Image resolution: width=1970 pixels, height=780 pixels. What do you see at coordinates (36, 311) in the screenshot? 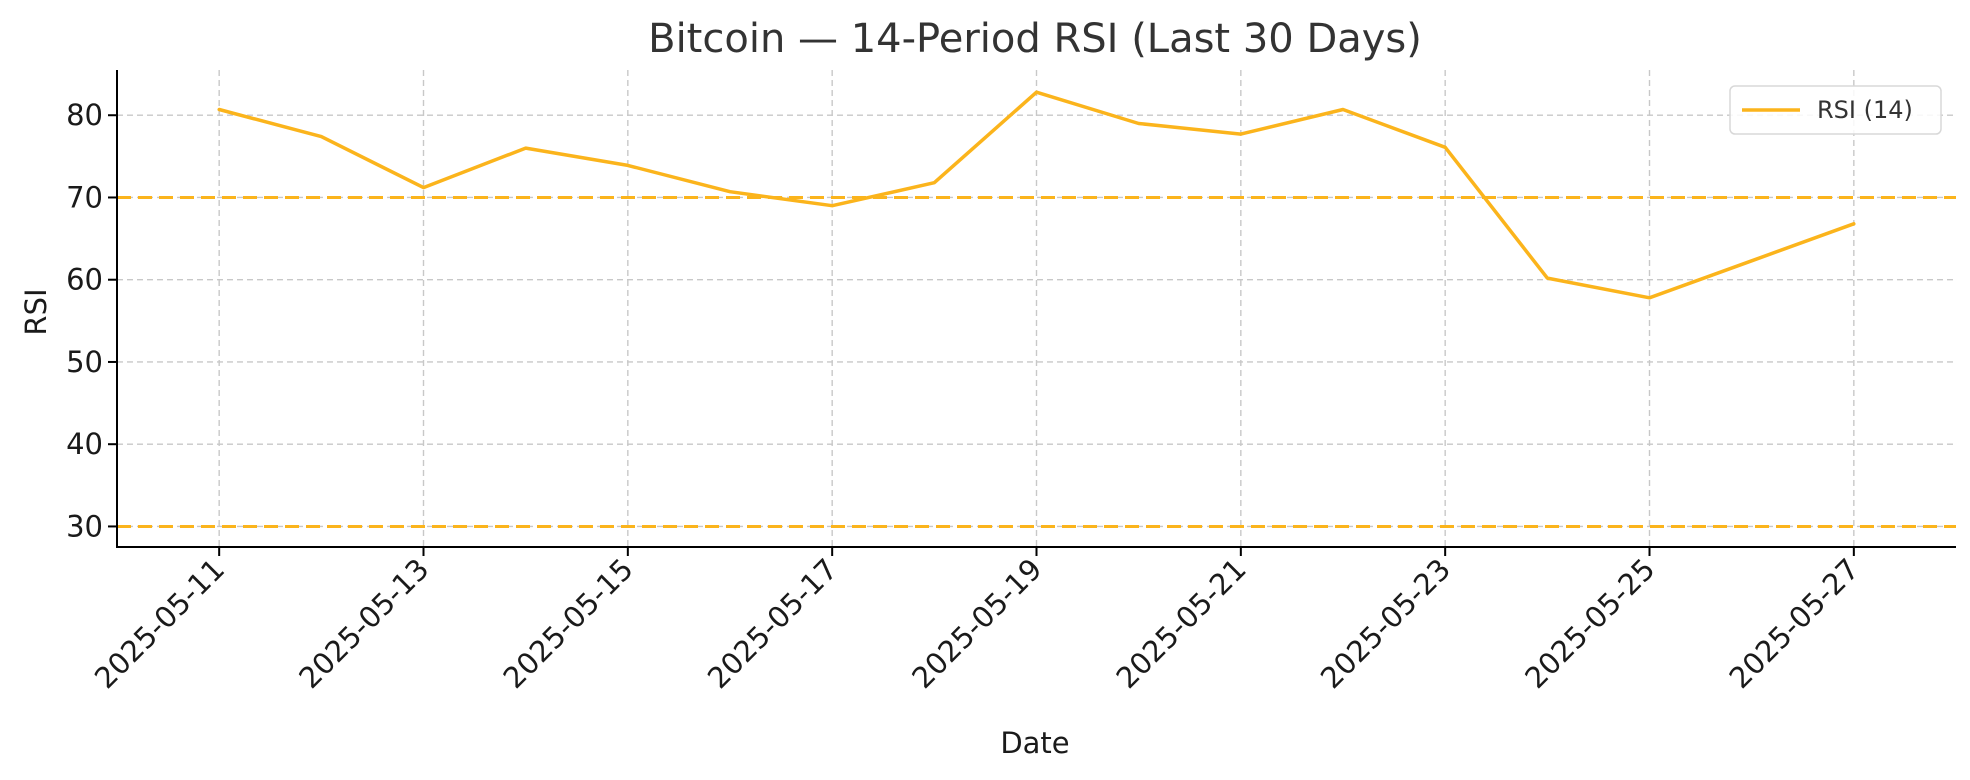
I see `y-axis-label: RSI` at bounding box center [36, 311].